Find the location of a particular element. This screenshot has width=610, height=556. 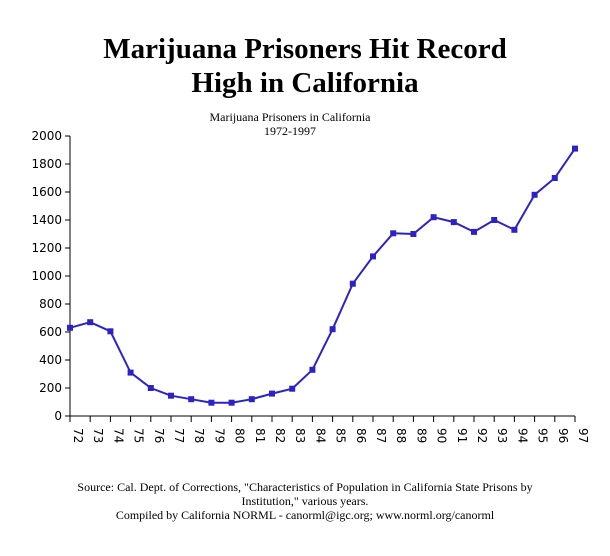

x-tick-label: 72 is located at coordinates (78, 435).